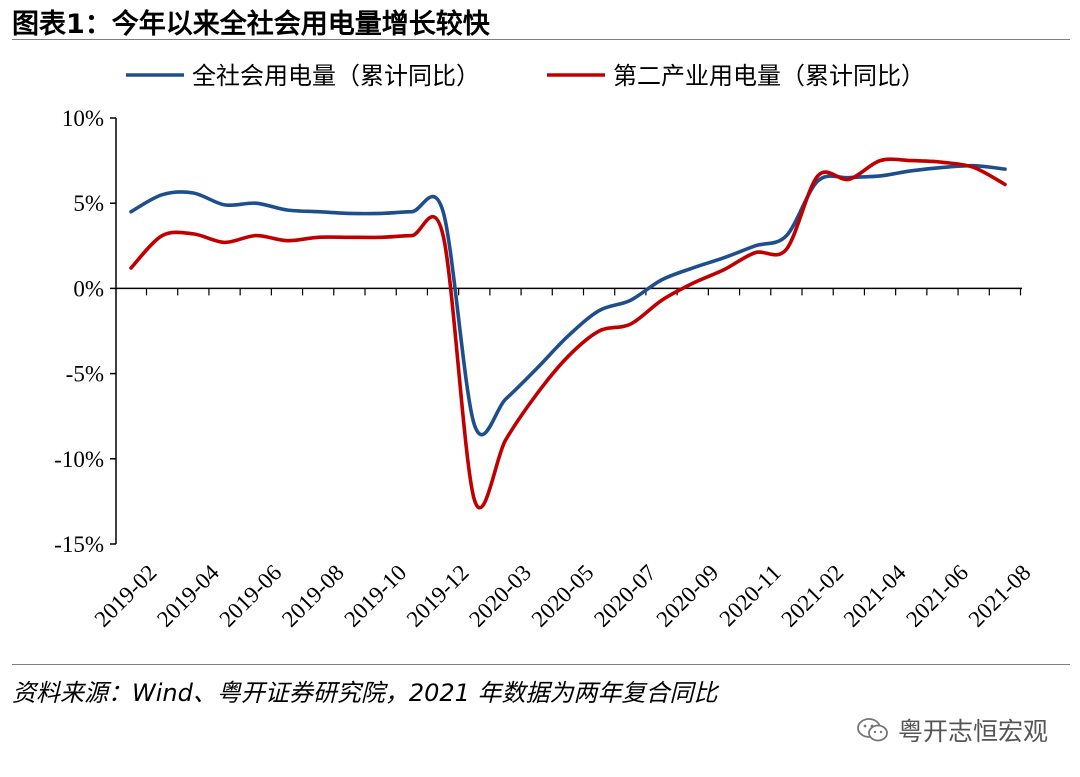 Image resolution: width=1080 pixels, height=777 pixels. What do you see at coordinates (375, 596) in the screenshot?
I see `x-tick-label: 2019-10` at bounding box center [375, 596].